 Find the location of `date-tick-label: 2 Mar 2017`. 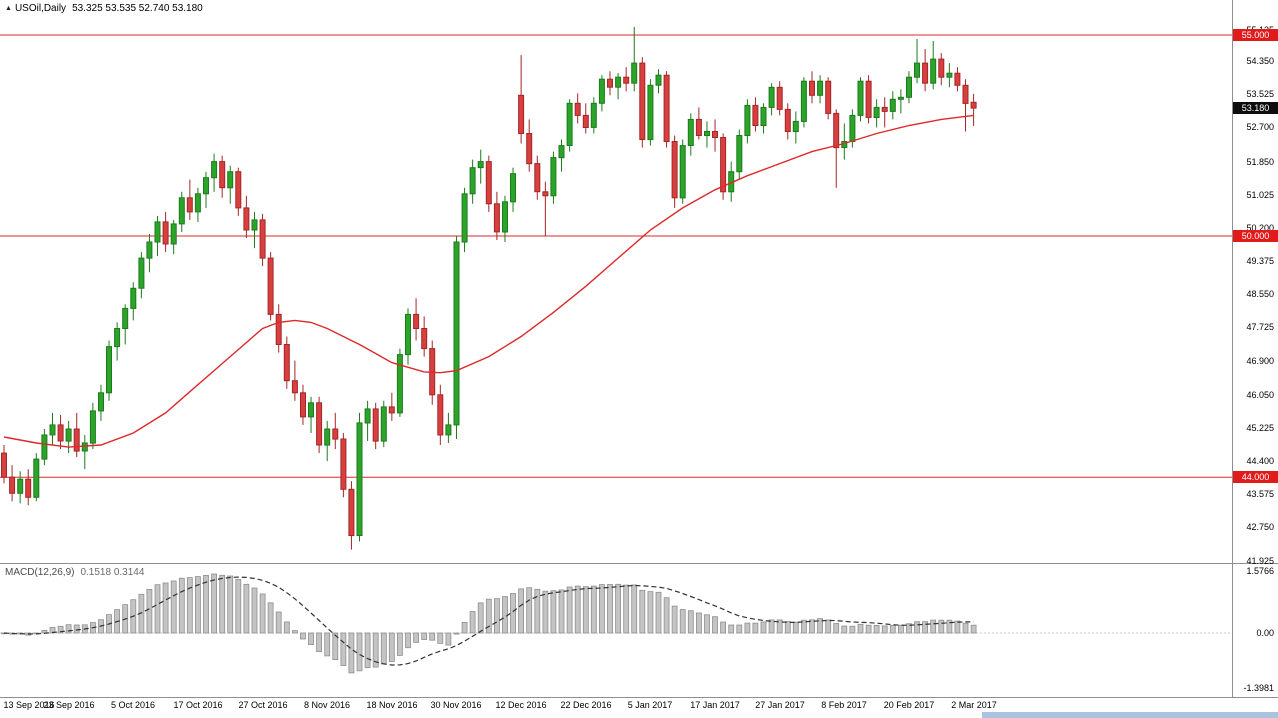

date-tick-label: 2 Mar 2017 is located at coordinates (974, 705).